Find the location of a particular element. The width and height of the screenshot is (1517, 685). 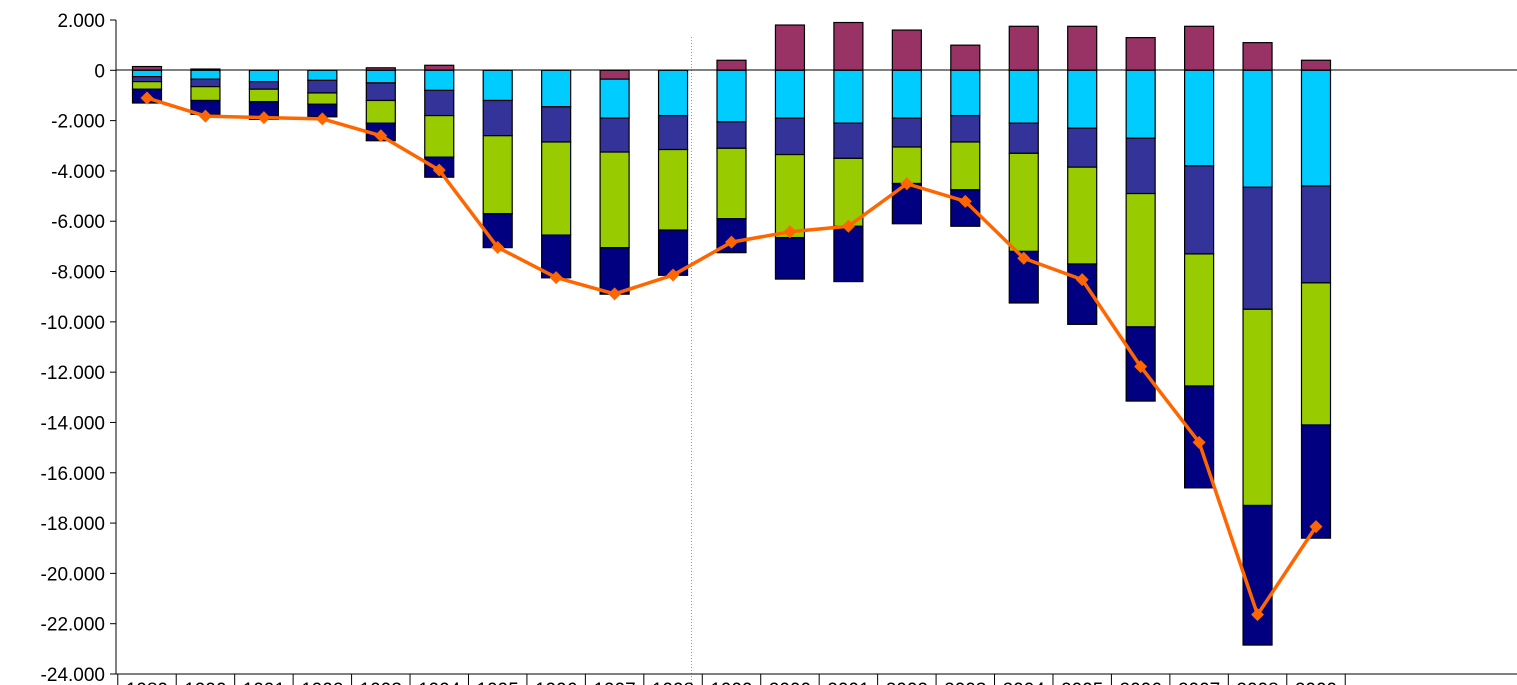

y-tick-label: 2.000 is located at coordinates (81, 21).